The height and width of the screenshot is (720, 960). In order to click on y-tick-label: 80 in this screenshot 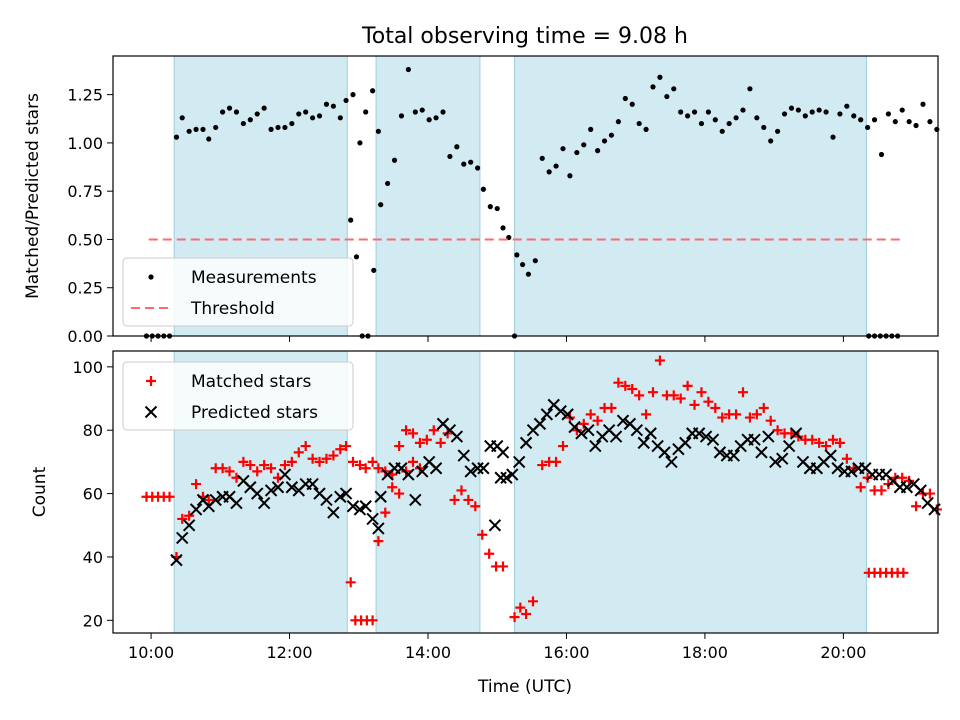, I will do `click(93, 430)`.